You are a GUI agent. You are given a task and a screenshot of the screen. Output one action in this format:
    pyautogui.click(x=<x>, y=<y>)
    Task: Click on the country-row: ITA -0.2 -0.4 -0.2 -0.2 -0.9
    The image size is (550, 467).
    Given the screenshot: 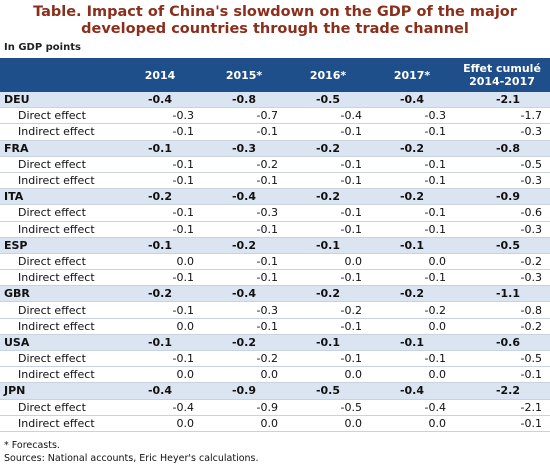 What is the action you would take?
    pyautogui.click(x=275, y=197)
    